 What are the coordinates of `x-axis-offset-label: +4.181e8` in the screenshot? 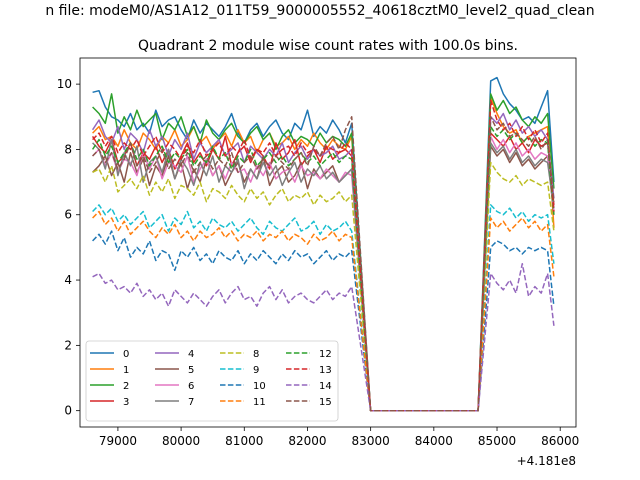 It's located at (546, 461).